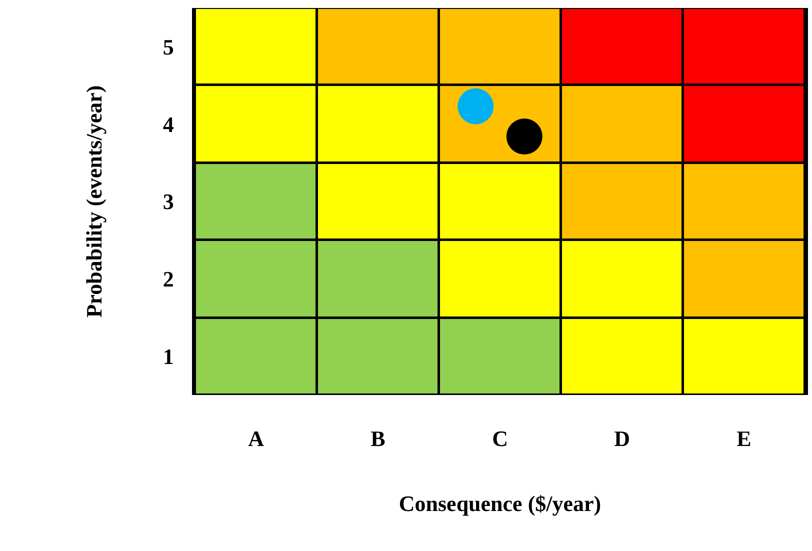 The height and width of the screenshot is (551, 812). Describe the element at coordinates (256, 438) in the screenshot. I see `x-tick-label: A` at that location.